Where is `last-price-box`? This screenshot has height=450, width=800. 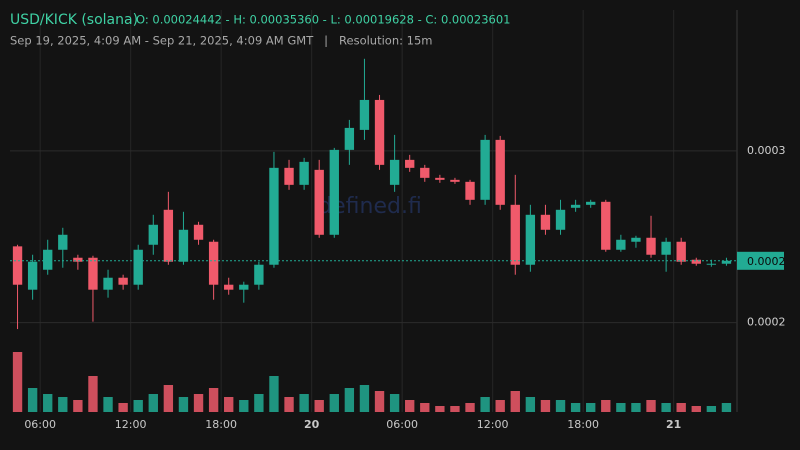
last-price-box is located at coordinates (760, 260).